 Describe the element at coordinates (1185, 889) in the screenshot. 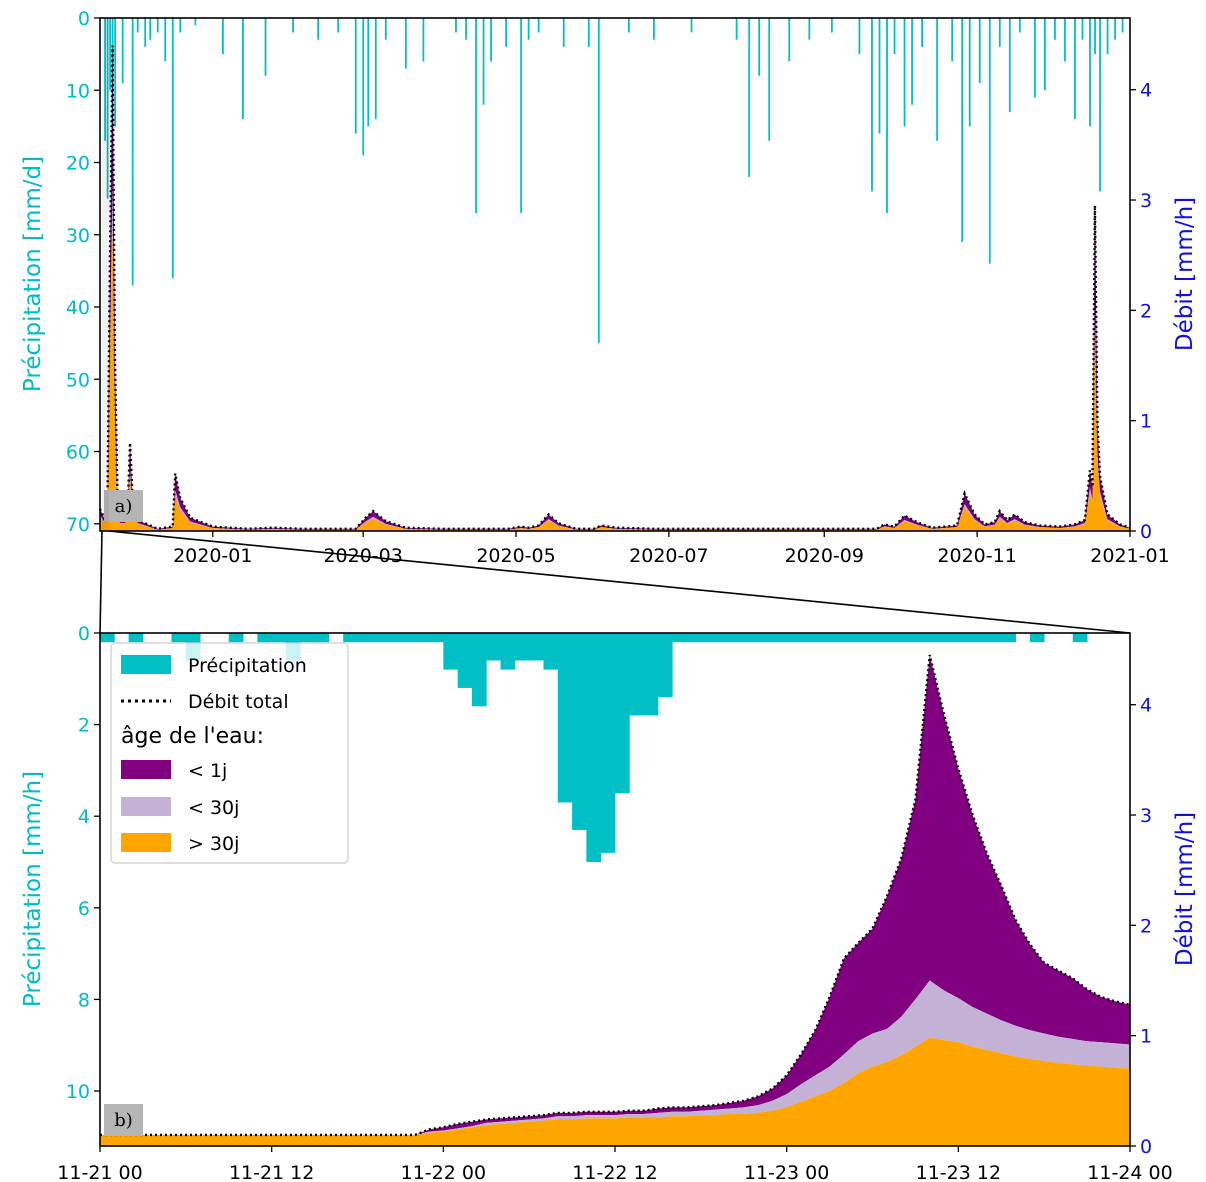

I see `panel-b-ylabel-right: Débit [mm/h]` at that location.